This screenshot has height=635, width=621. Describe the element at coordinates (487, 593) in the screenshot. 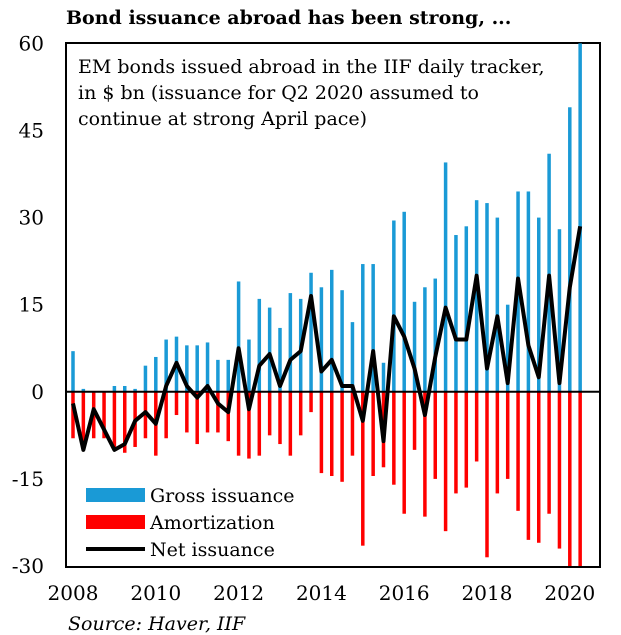

I see `x-tick-label: 2018` at that location.